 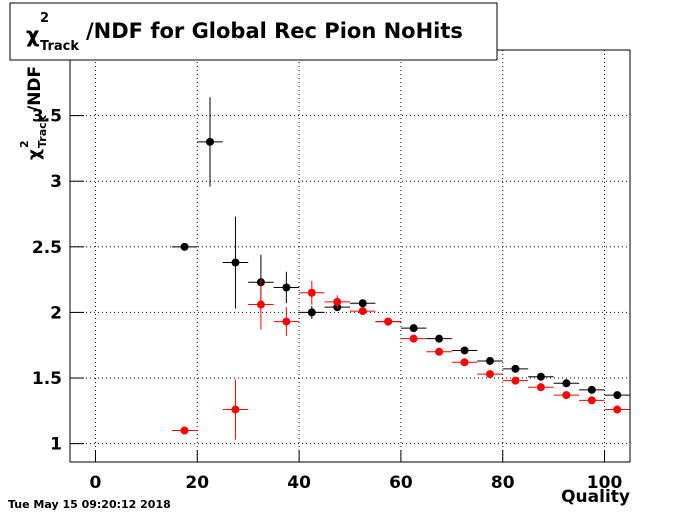 What do you see at coordinates (401, 483) in the screenshot?
I see `x-tick-label: 60` at bounding box center [401, 483].